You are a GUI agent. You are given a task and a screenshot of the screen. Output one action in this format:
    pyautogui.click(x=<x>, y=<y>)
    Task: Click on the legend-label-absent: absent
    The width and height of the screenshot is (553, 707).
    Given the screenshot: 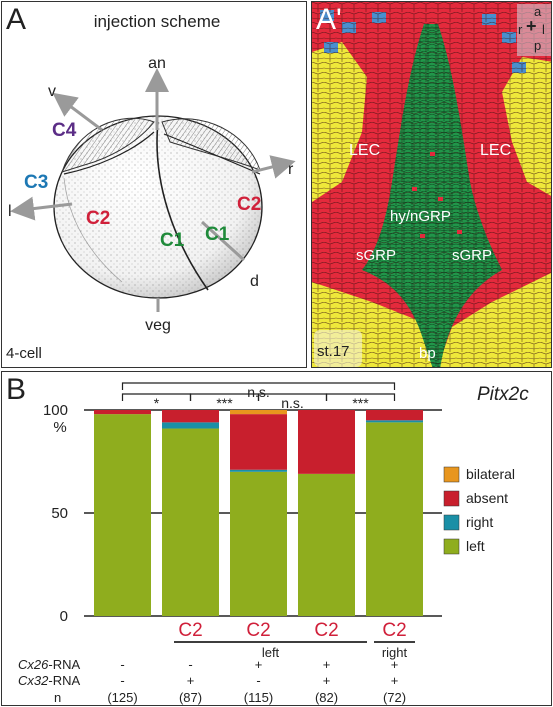 What is the action you would take?
    pyautogui.click(x=487, y=498)
    